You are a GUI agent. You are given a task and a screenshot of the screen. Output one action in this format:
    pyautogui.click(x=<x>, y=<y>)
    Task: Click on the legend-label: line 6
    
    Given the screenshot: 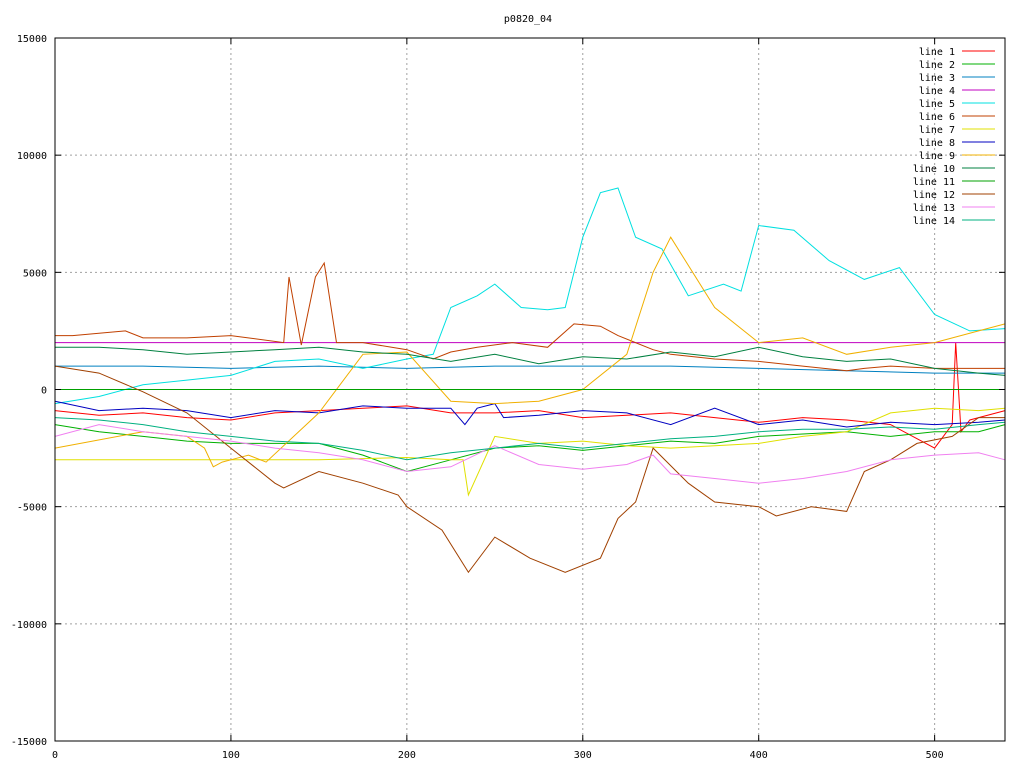 What is the action you would take?
    pyautogui.click(x=937, y=117)
    